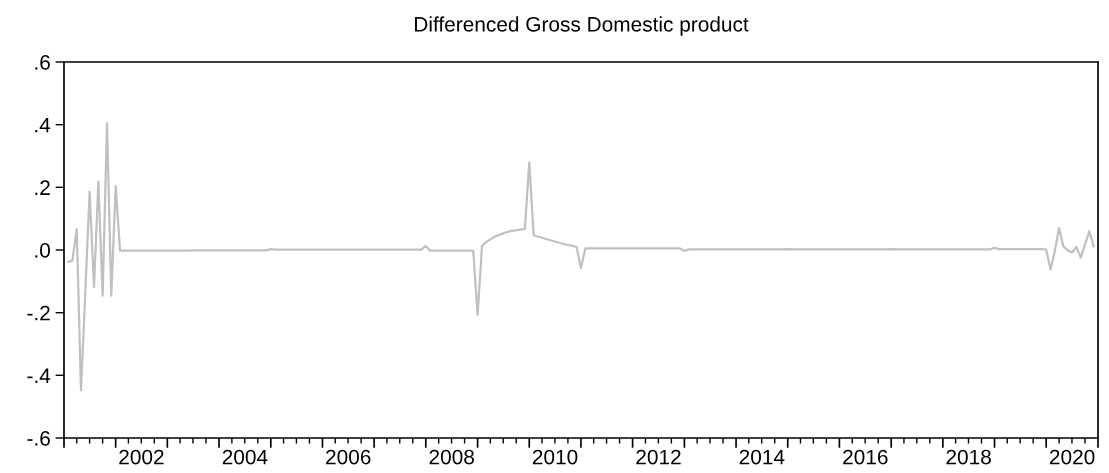  Describe the element at coordinates (582, 26) in the screenshot. I see `chart-title: Differenced Gross Domestic product` at that location.